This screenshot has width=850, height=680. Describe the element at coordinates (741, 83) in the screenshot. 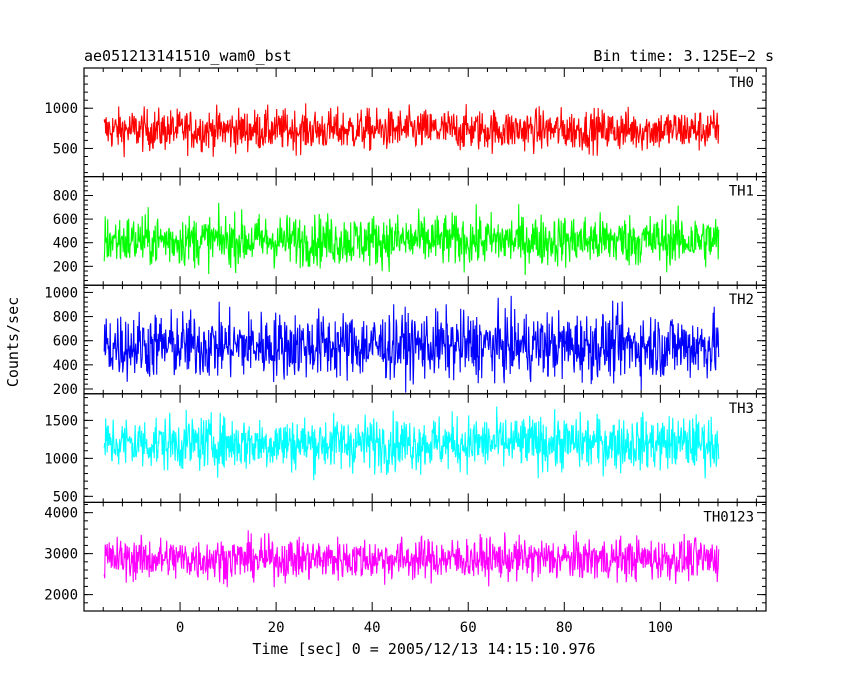

I see `panel-label: TH0` at that location.